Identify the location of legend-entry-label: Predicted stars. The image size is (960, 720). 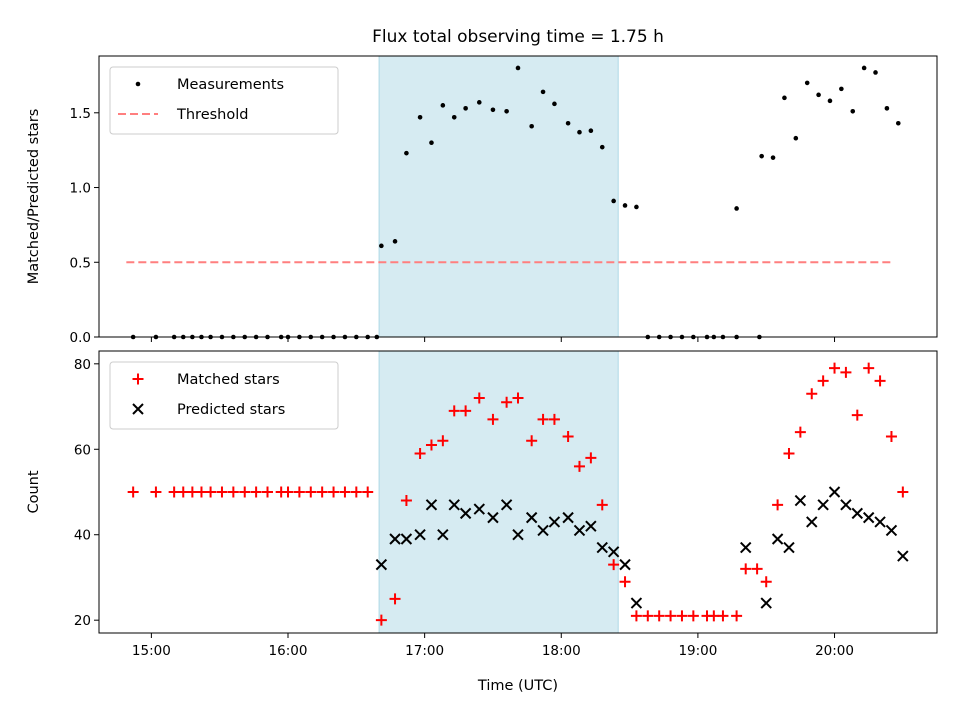
(231, 410).